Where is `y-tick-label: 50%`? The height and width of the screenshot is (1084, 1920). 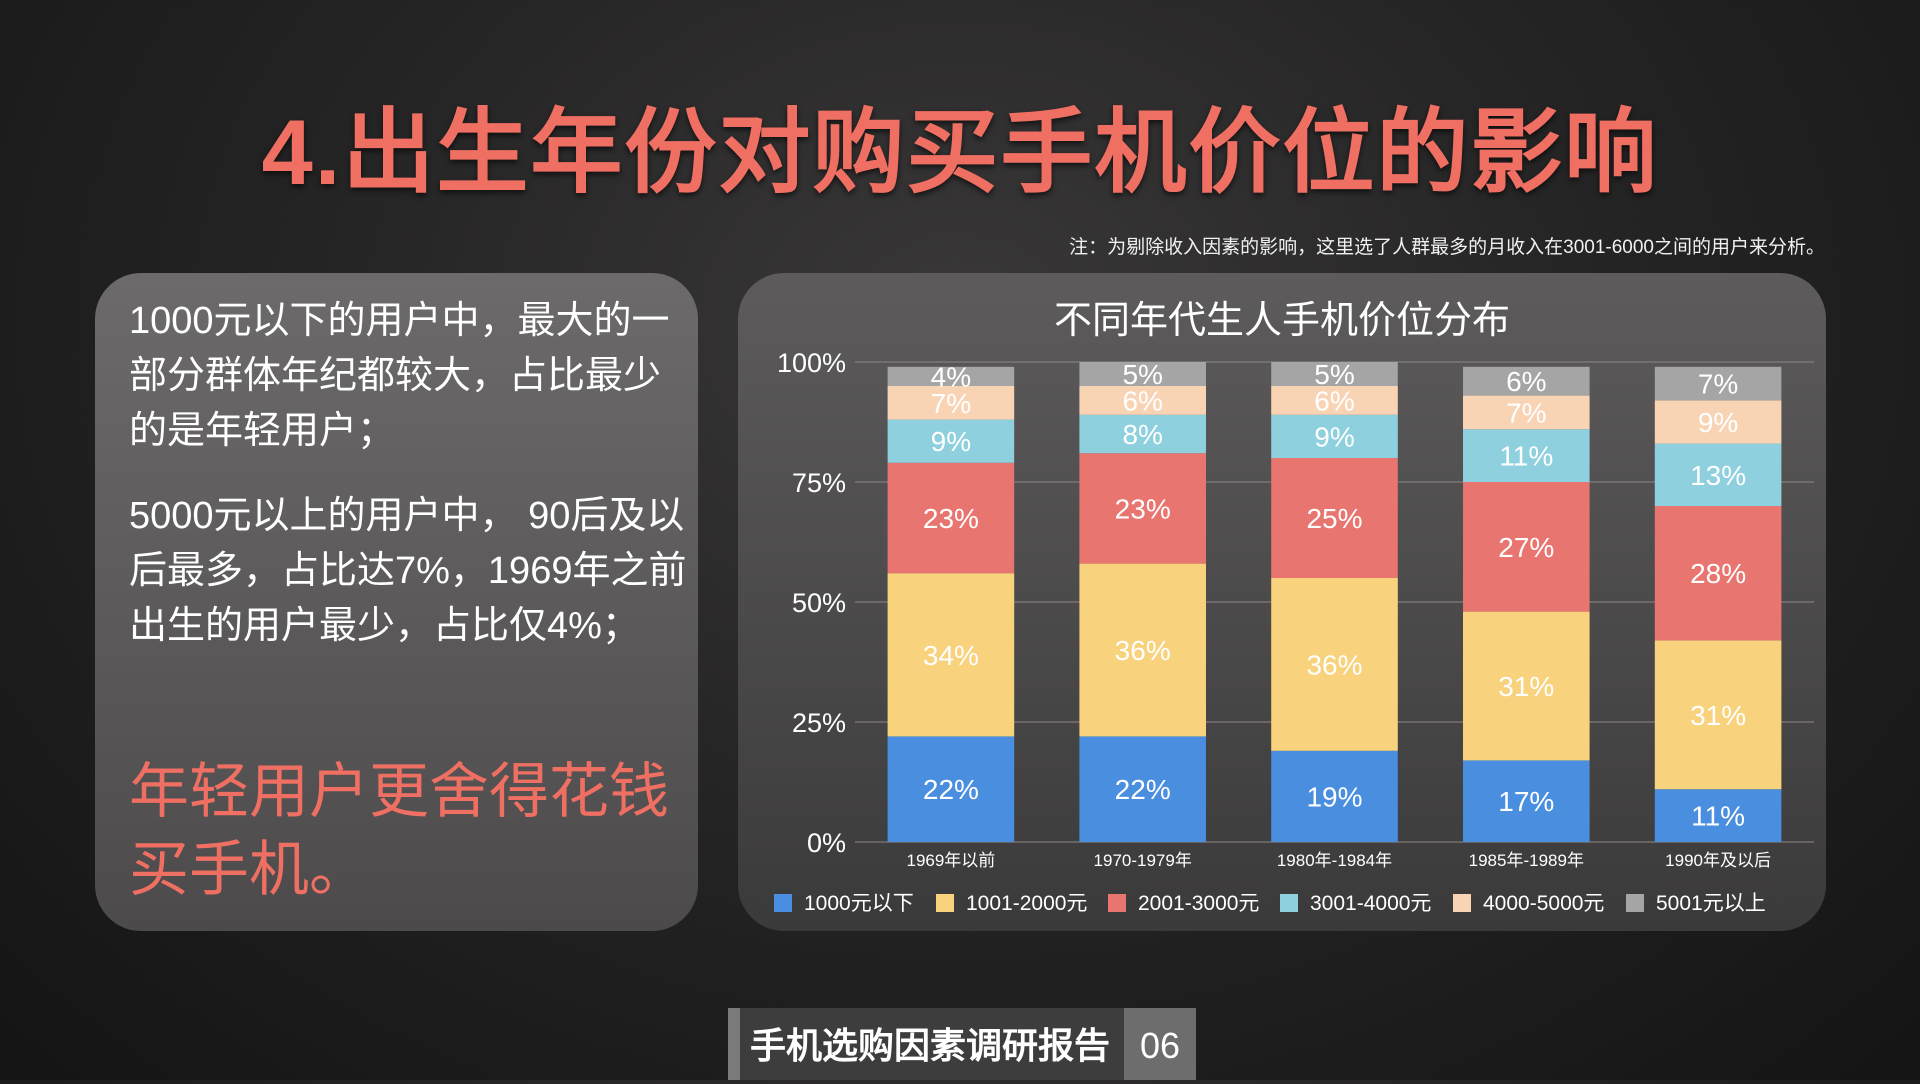 y-tick-label: 50% is located at coordinates (819, 603).